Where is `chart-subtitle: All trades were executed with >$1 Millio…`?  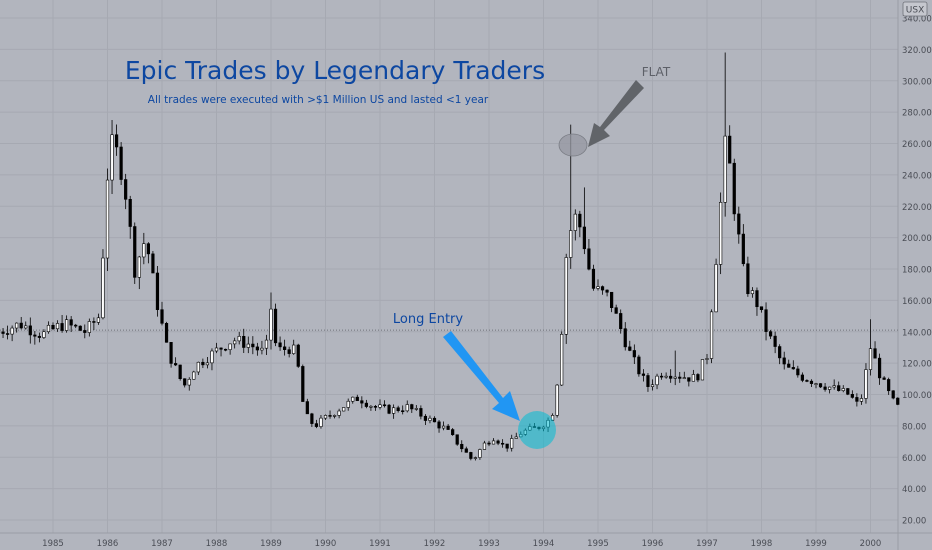 chart-subtitle: All trades were executed with >$1 Millio… is located at coordinates (318, 100).